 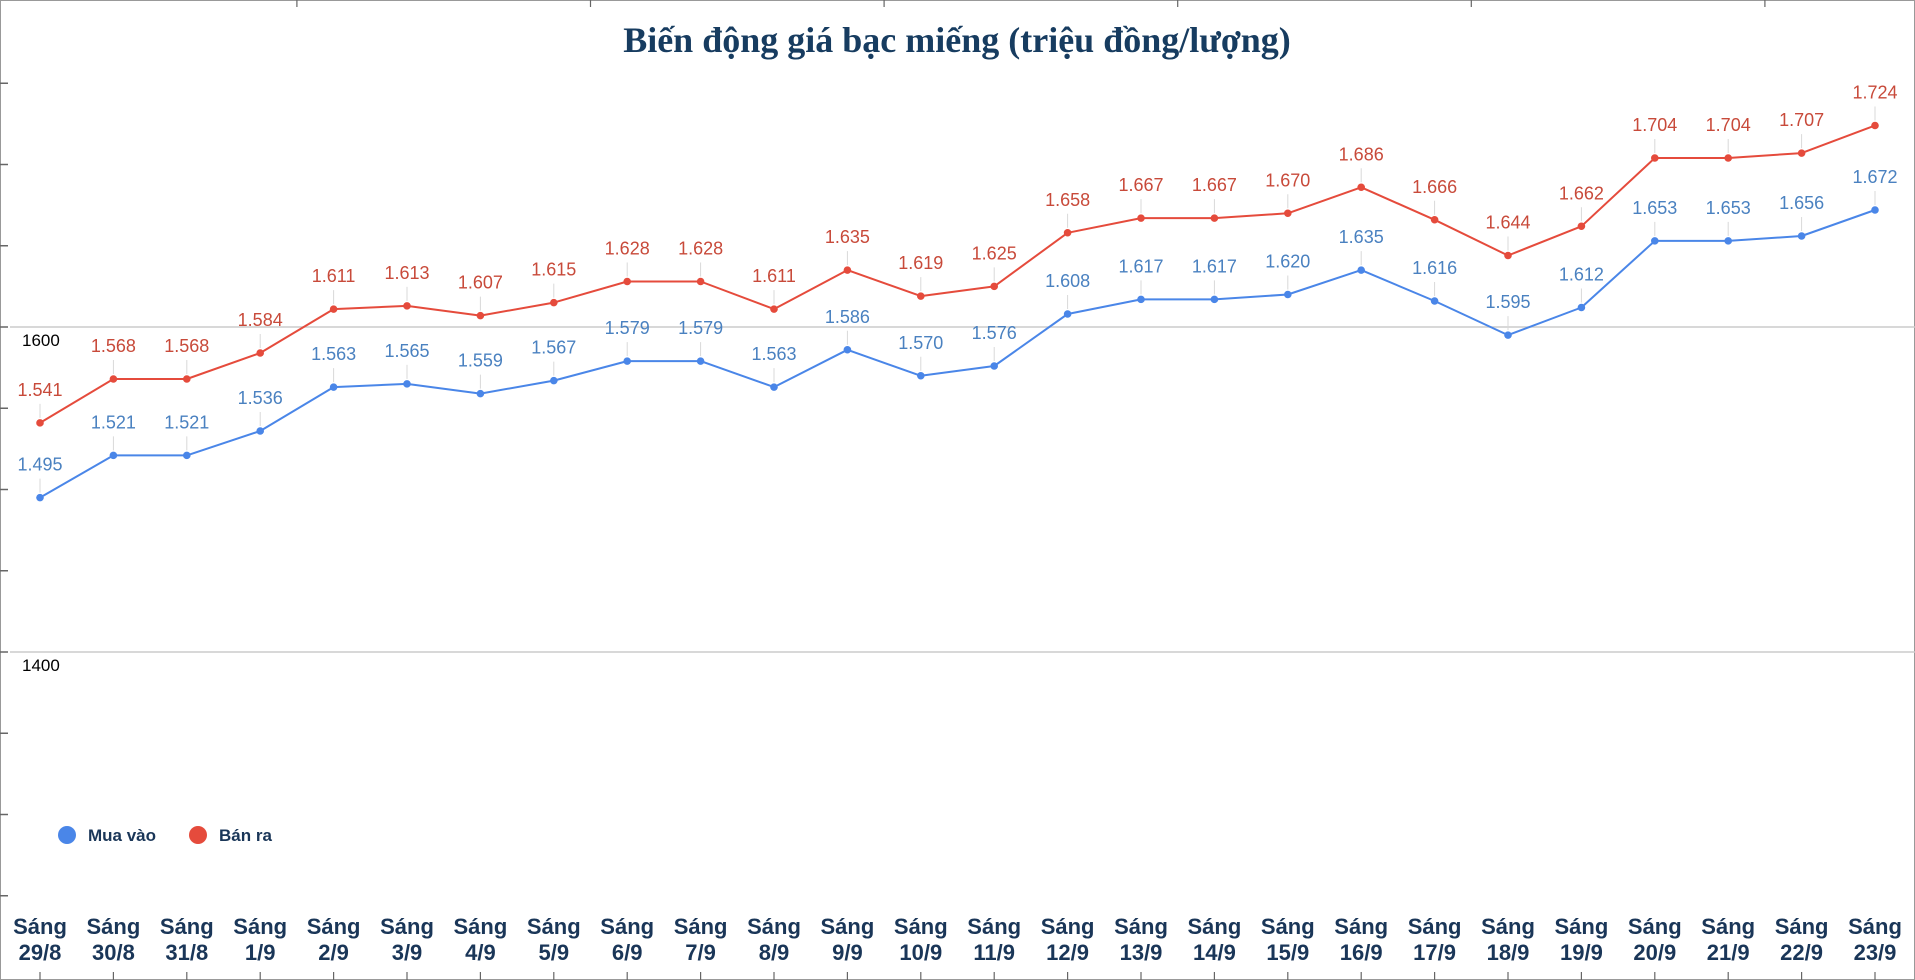 I want to click on data-label: 1.656, so click(x=1801, y=203).